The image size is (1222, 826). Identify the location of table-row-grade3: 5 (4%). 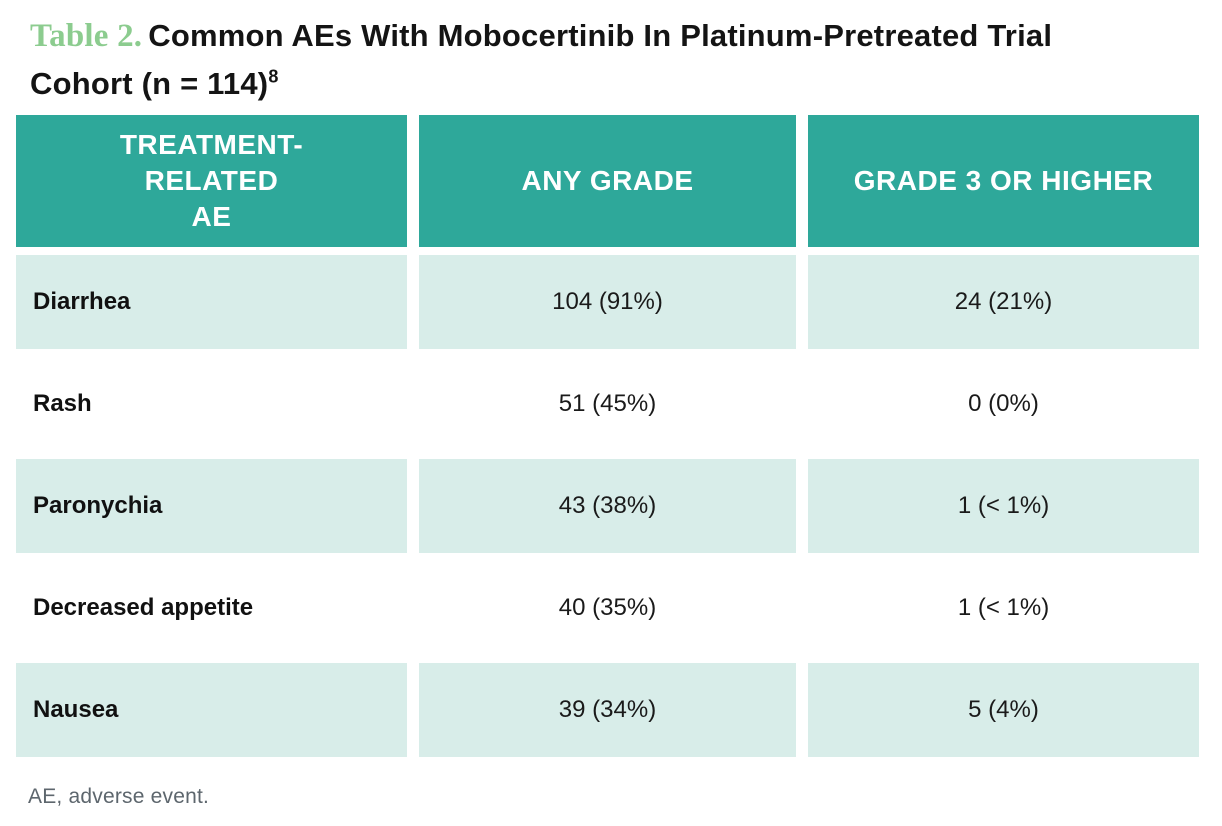
(1003, 710).